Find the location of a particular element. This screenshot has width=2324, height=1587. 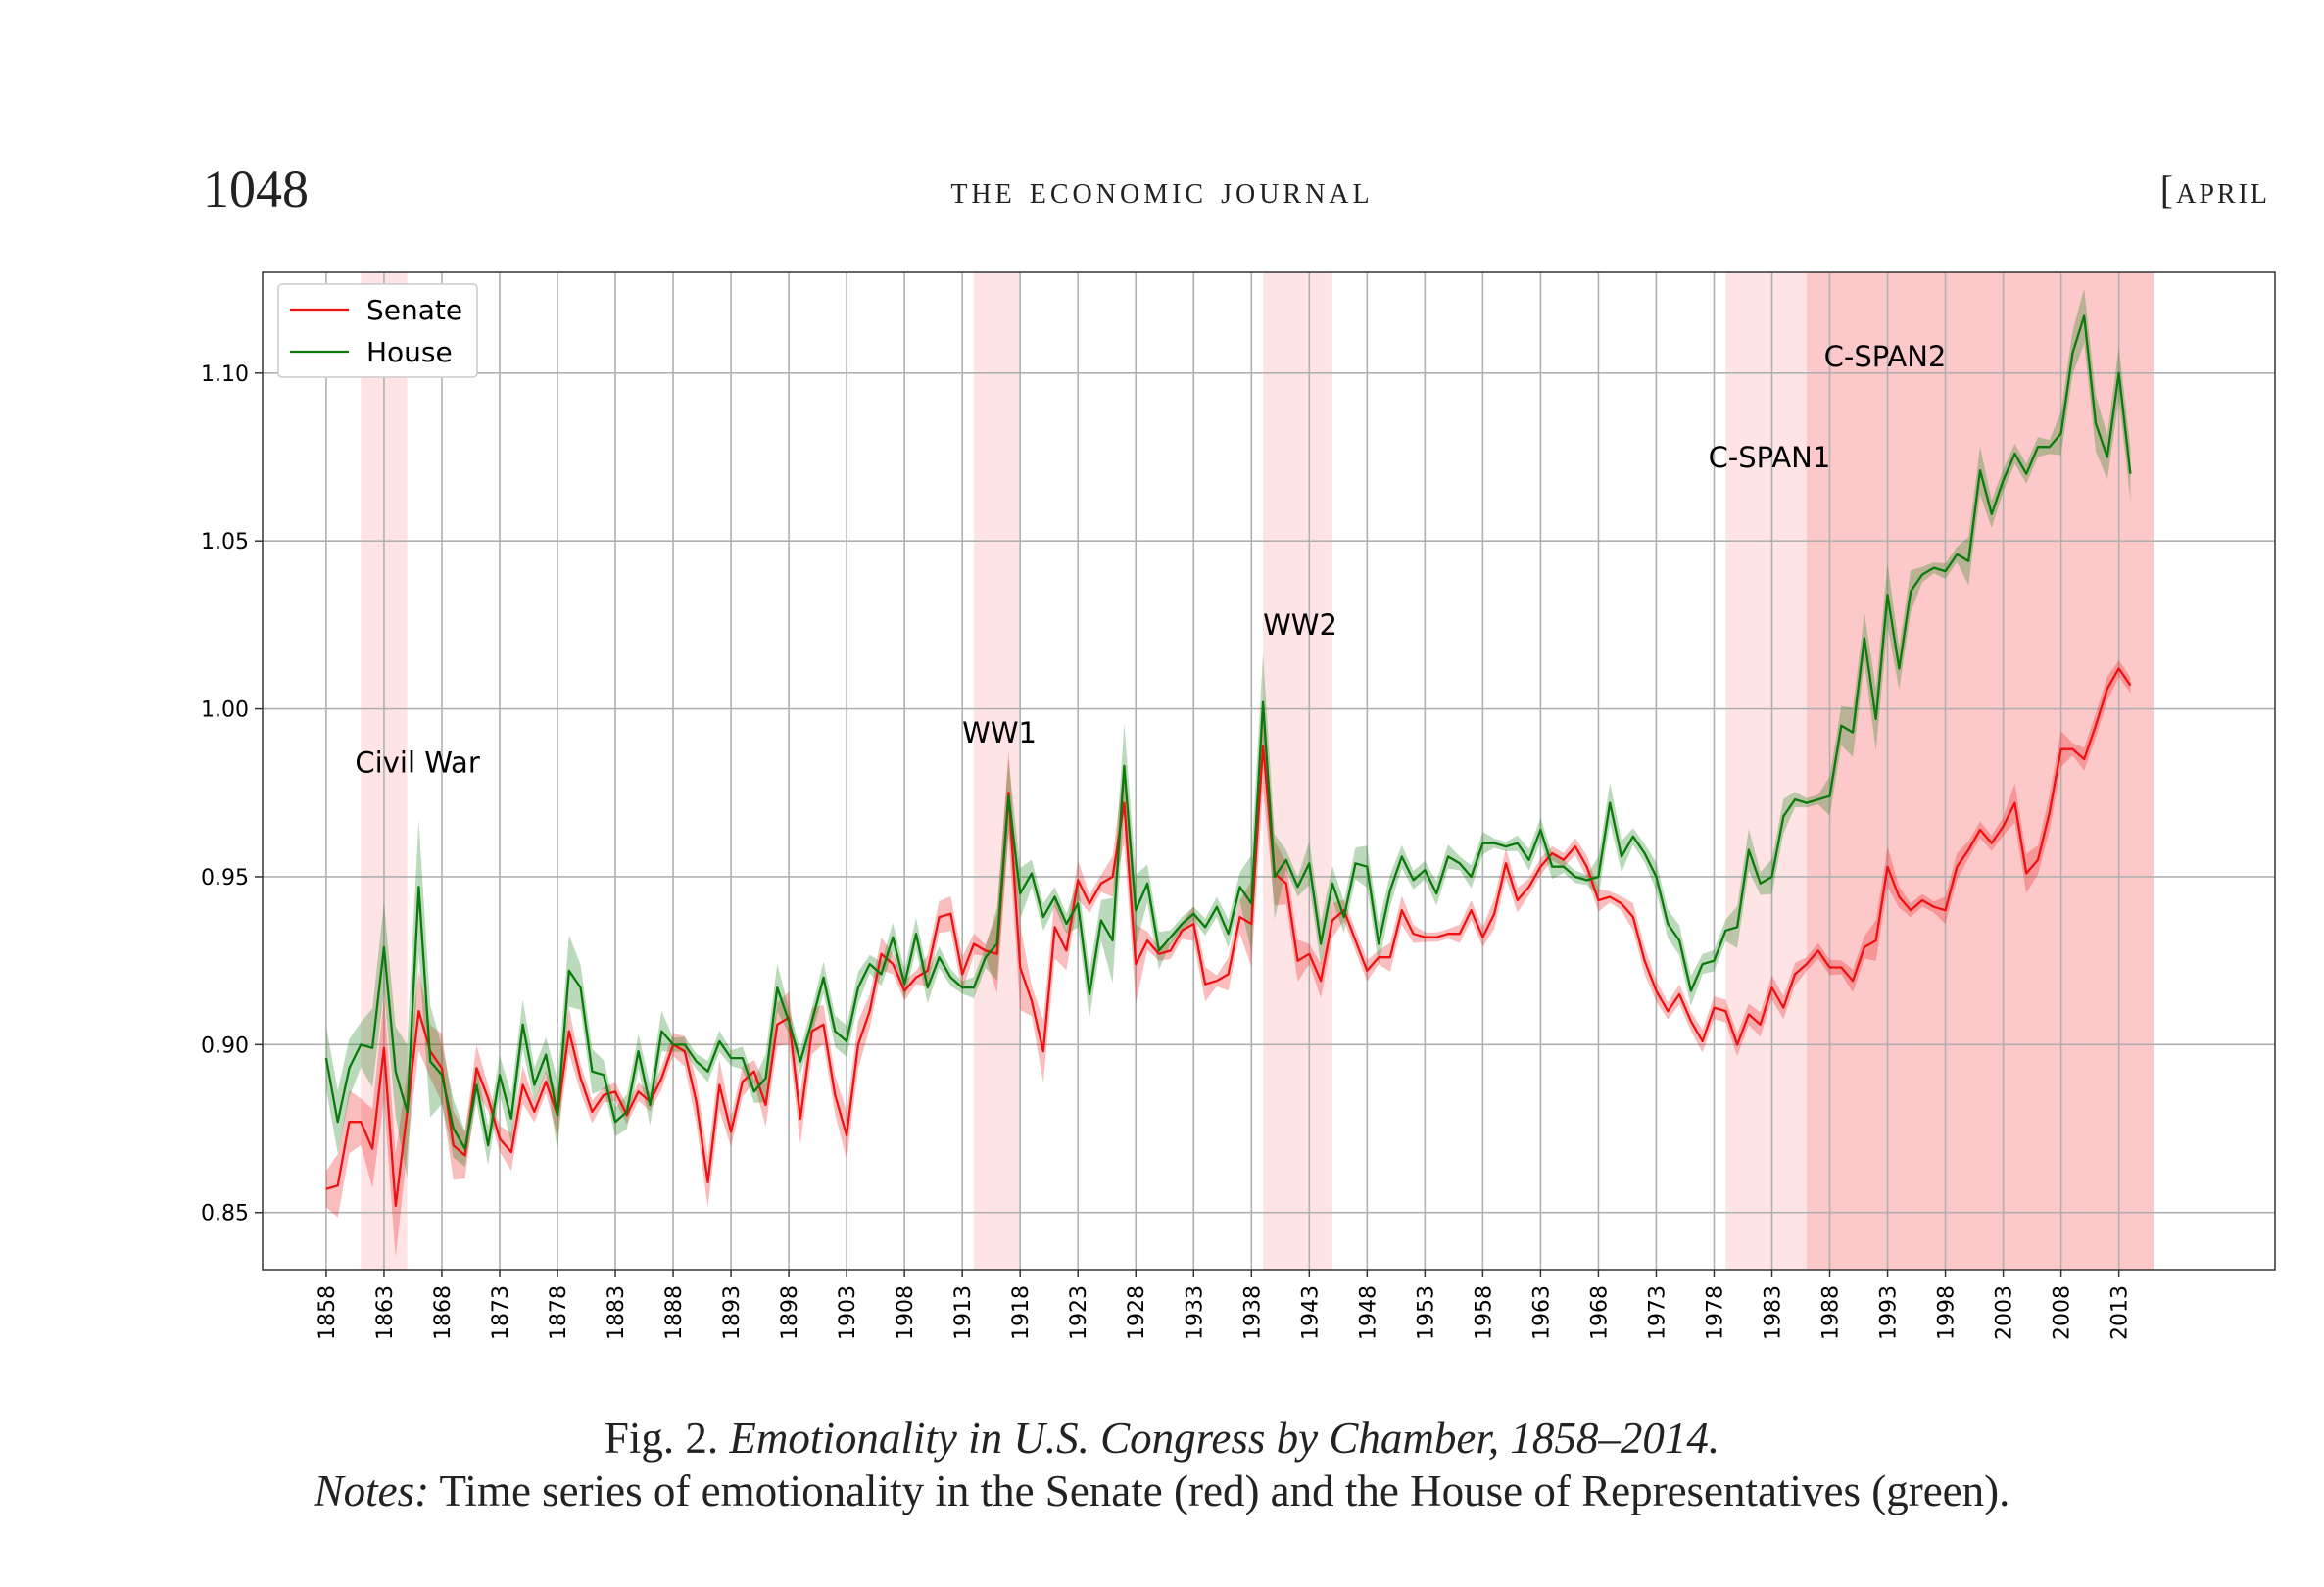

figure-label: Fig. 2. is located at coordinates (667, 1438).